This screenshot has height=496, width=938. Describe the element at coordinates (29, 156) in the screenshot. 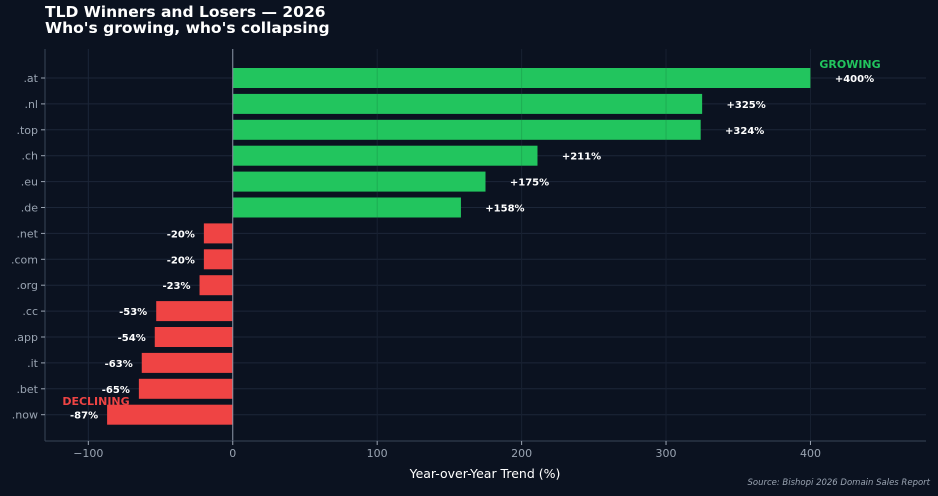

I see `y-tick-label: .ch` at that location.